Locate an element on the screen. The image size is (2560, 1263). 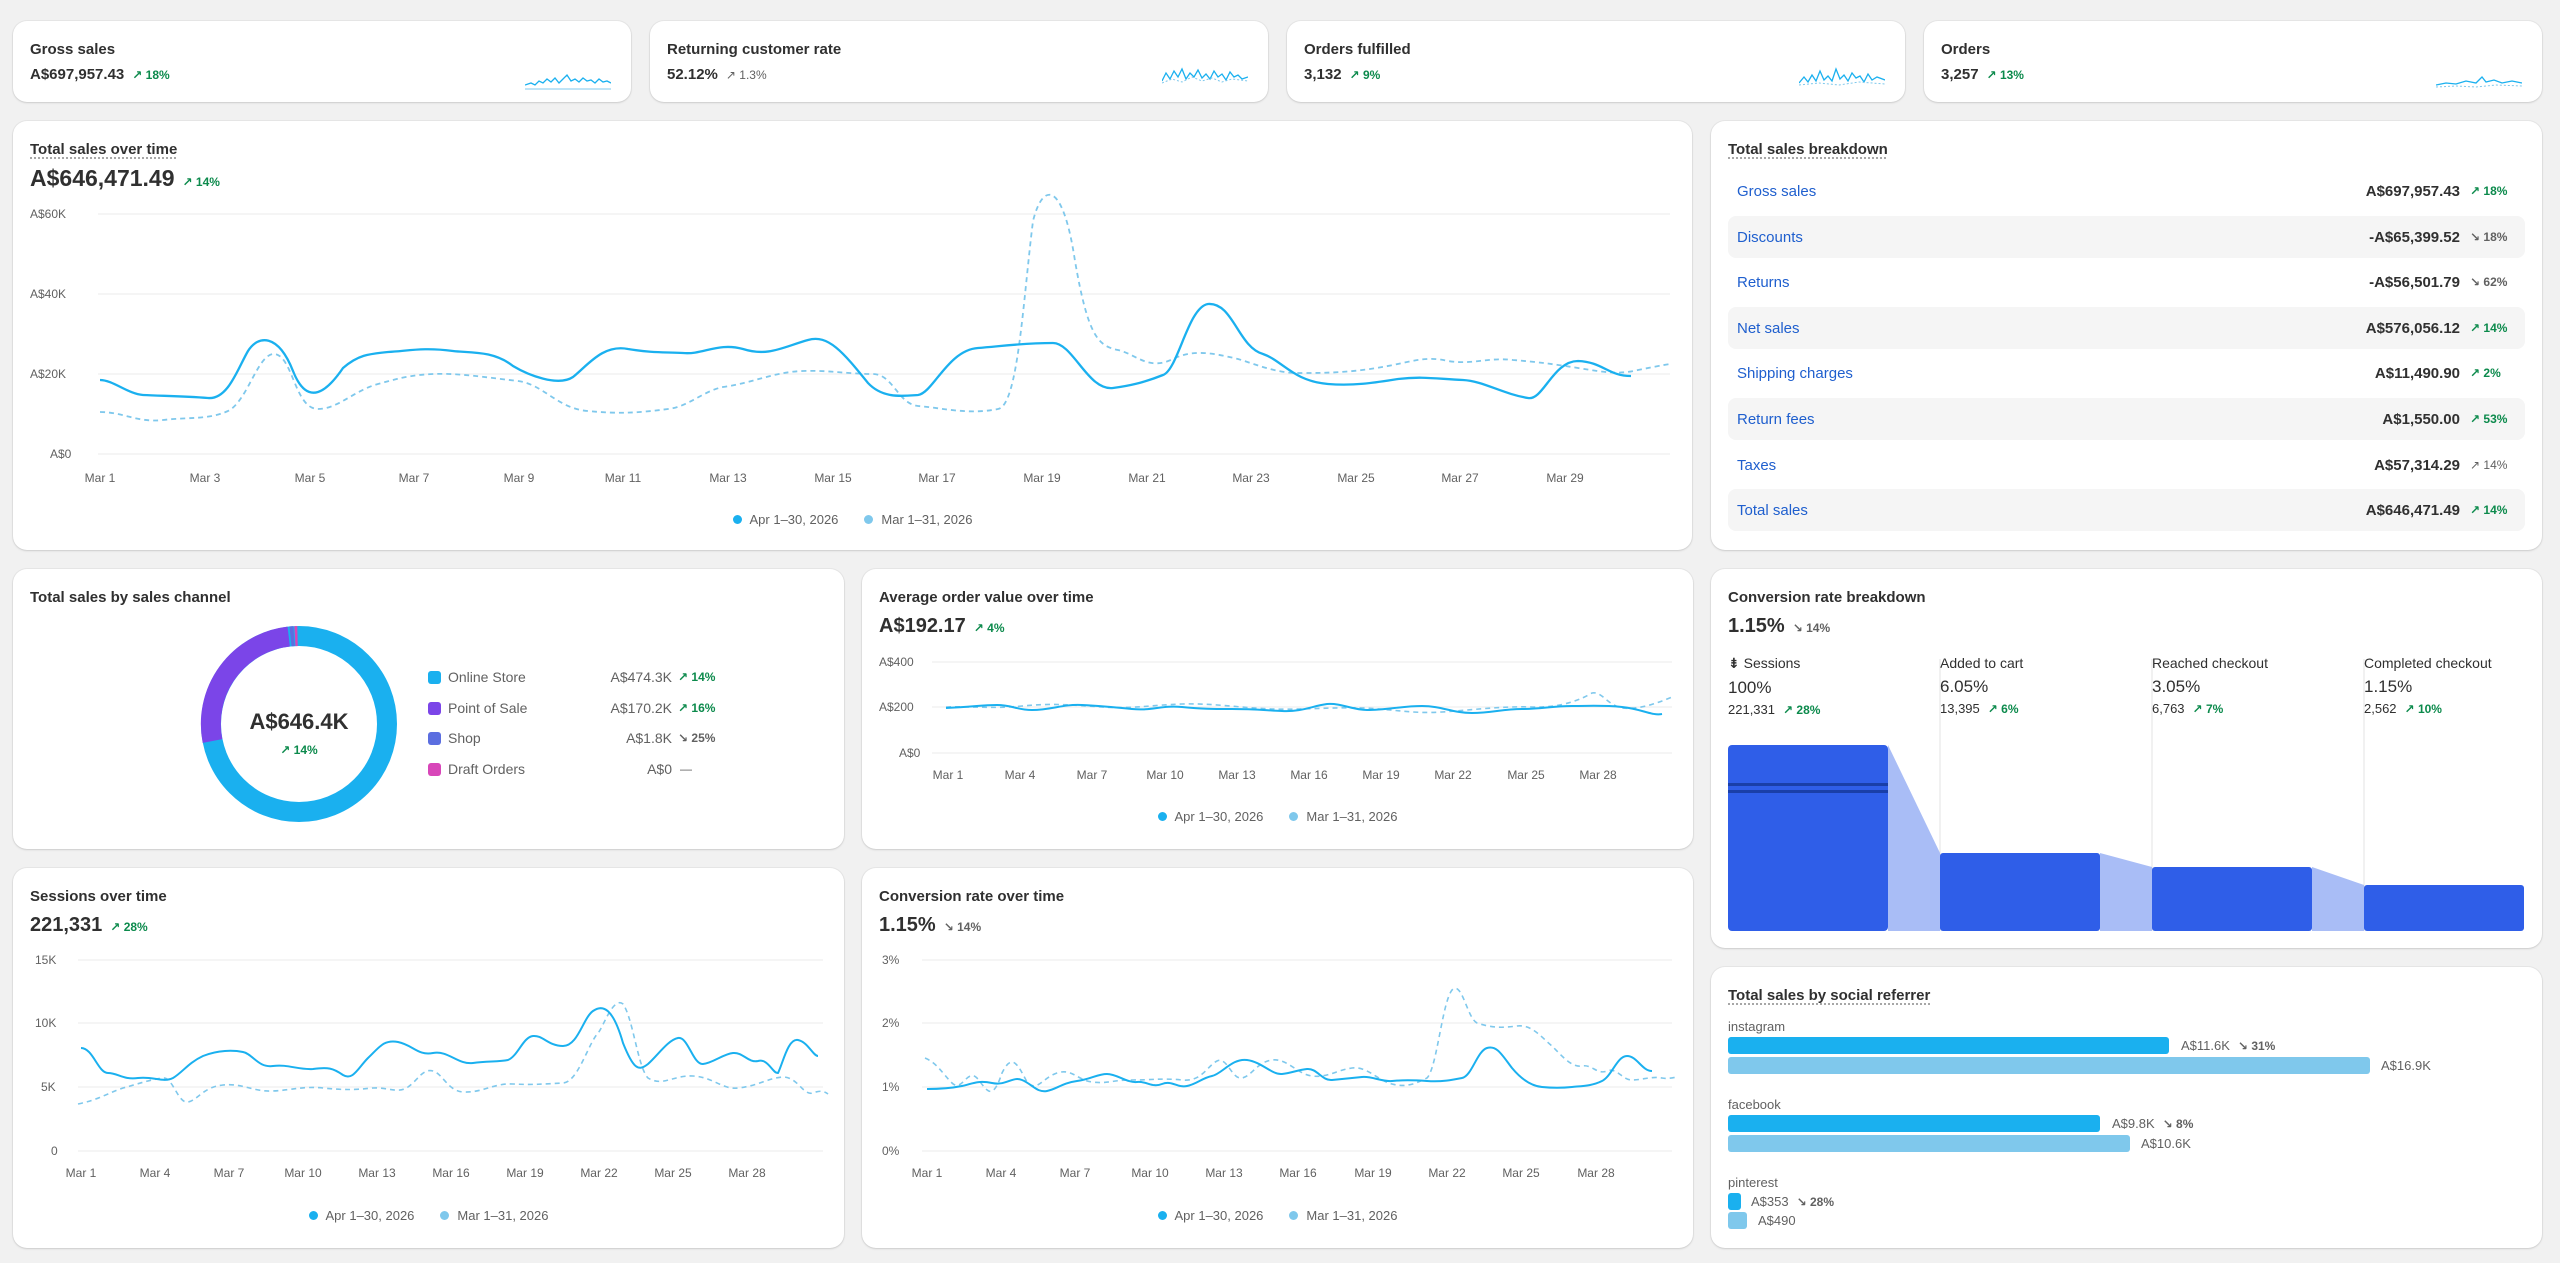
social-bar-current-pinterest is located at coordinates (1734, 1201).